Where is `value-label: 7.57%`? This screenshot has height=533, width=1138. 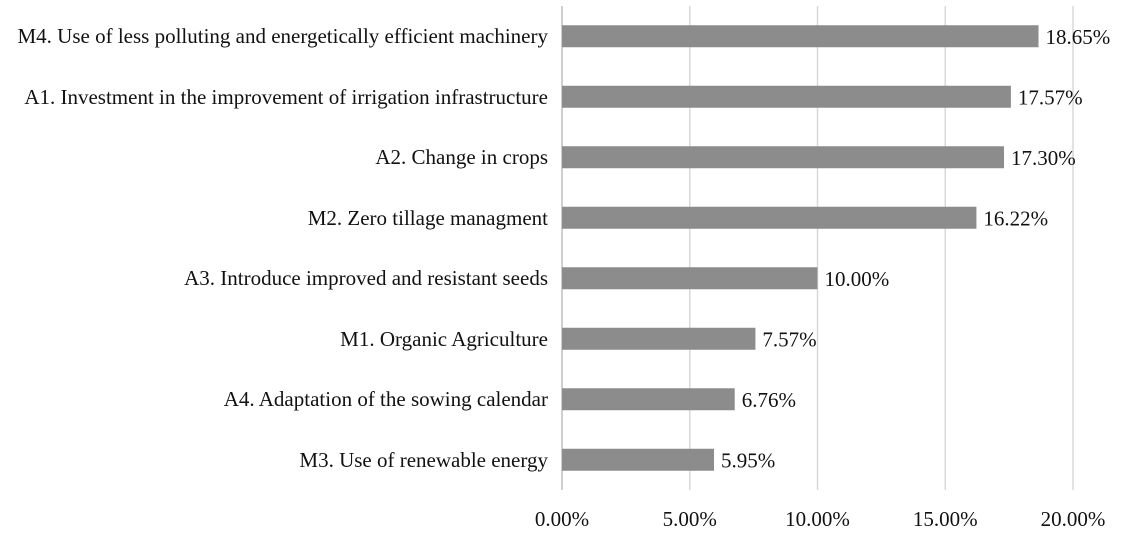
value-label: 7.57% is located at coordinates (789, 340).